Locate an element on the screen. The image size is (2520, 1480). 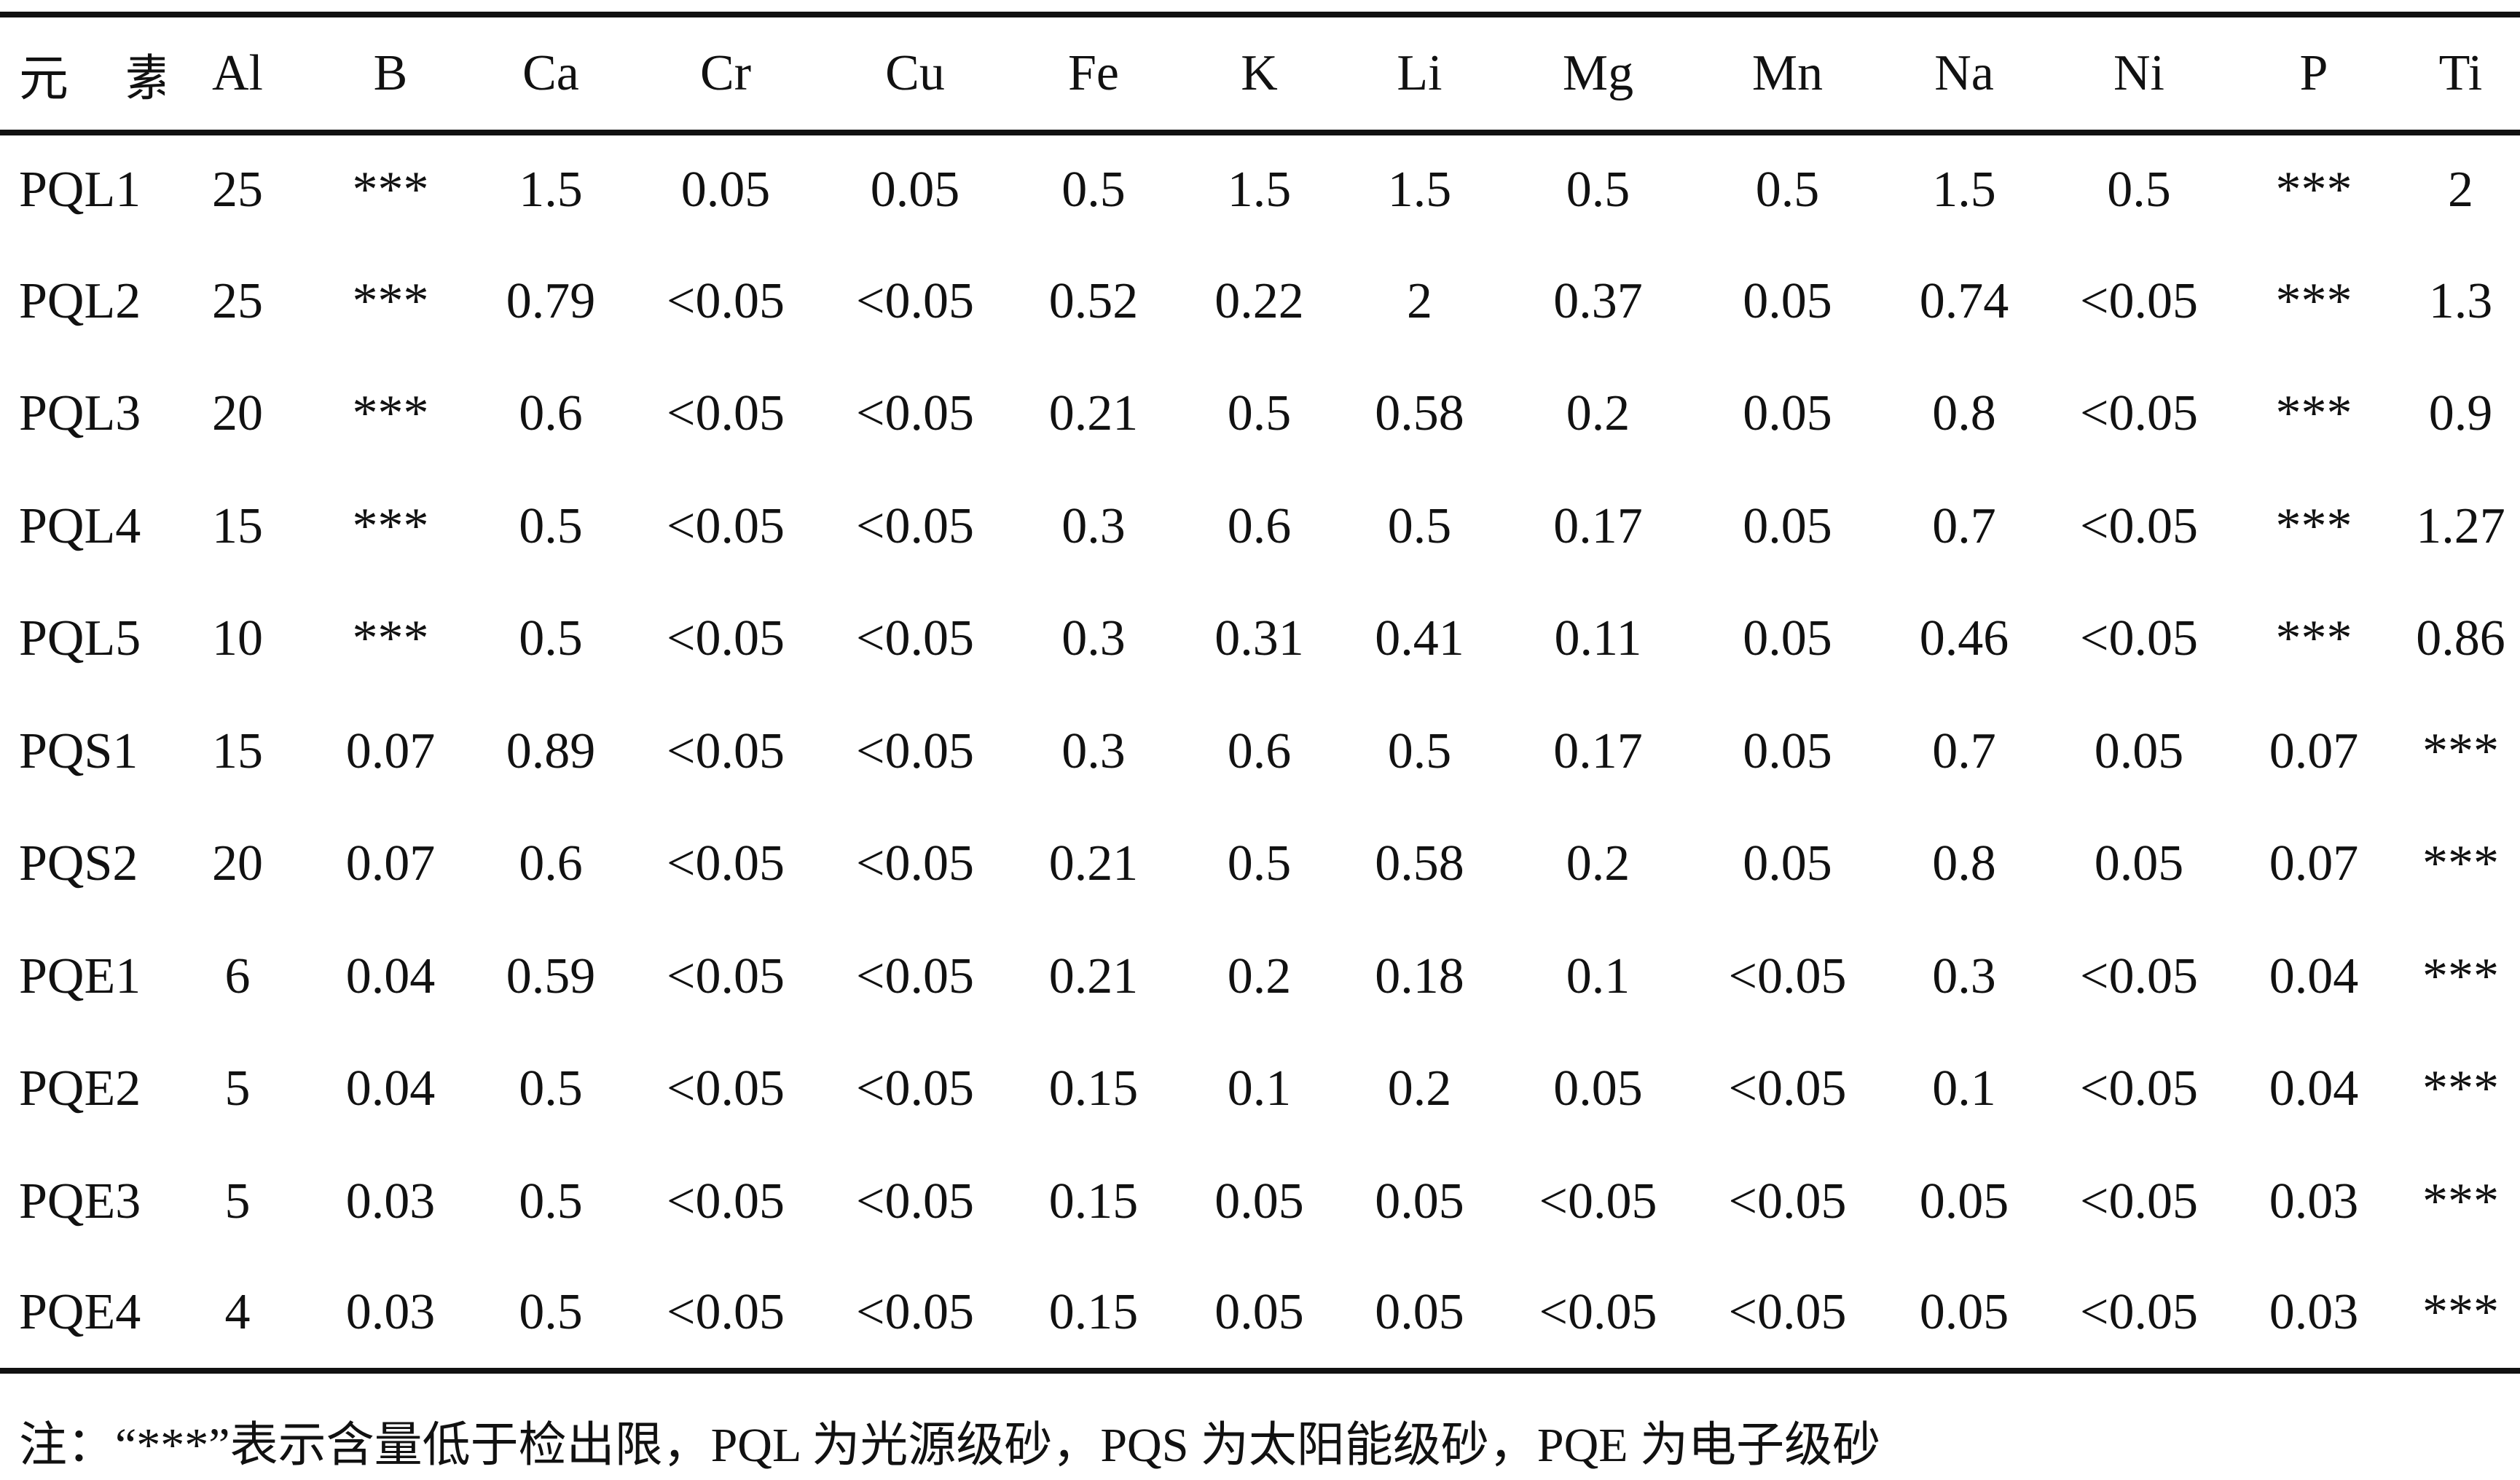
table-cell: 2 is located at coordinates (2460, 190).